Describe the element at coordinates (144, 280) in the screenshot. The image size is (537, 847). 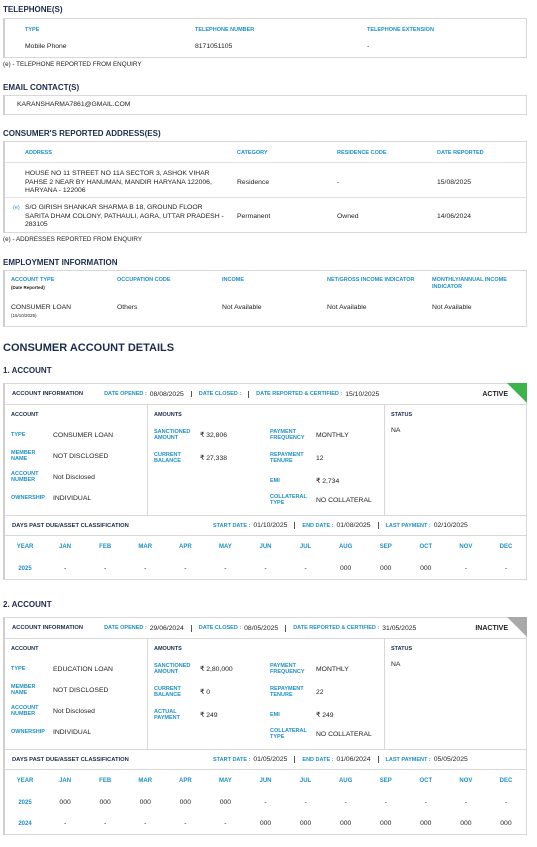
I see `column-header: OCCUPATION CODE` at that location.